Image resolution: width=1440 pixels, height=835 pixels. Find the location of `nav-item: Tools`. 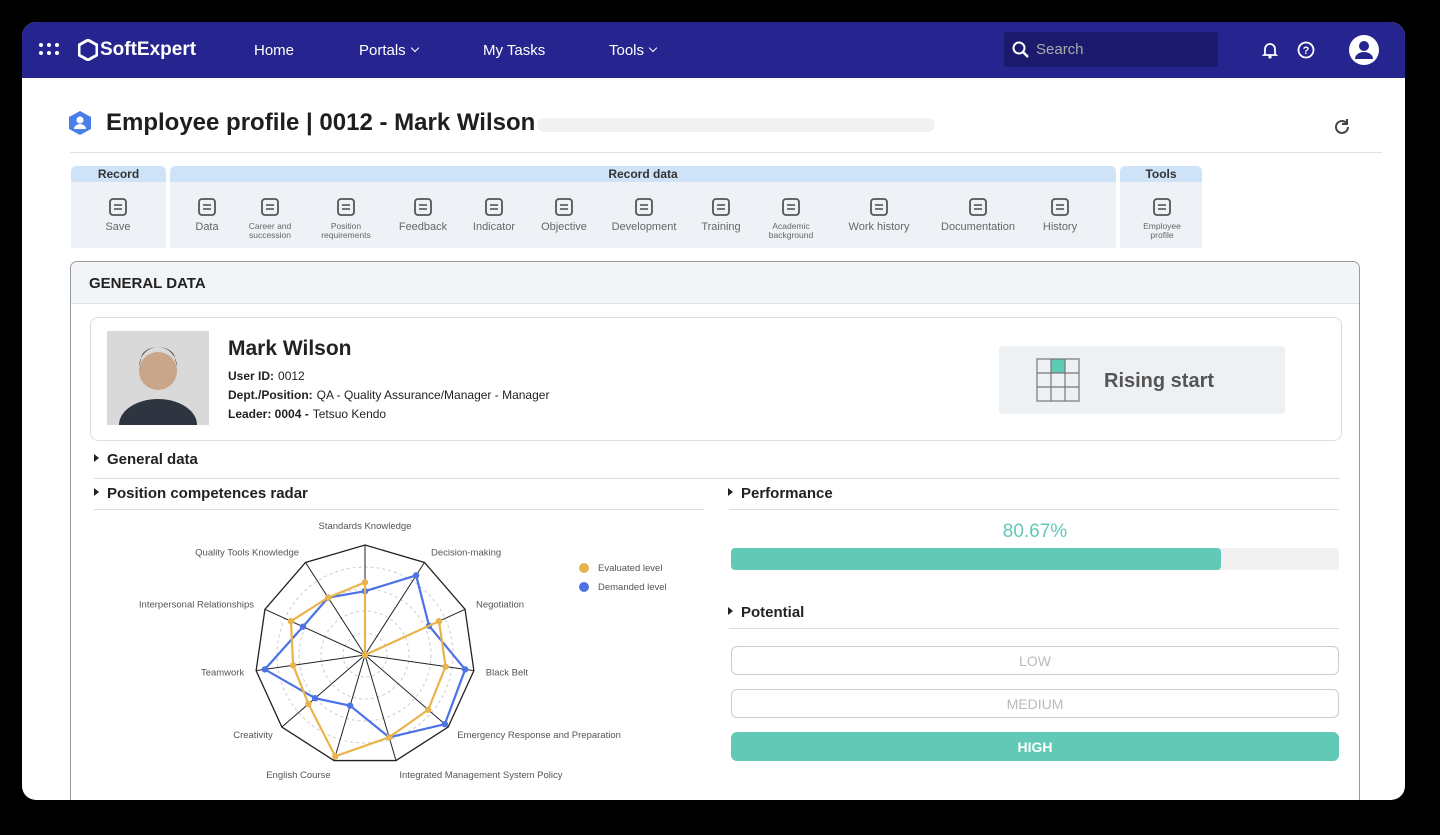

nav-item: Tools is located at coordinates (633, 50).